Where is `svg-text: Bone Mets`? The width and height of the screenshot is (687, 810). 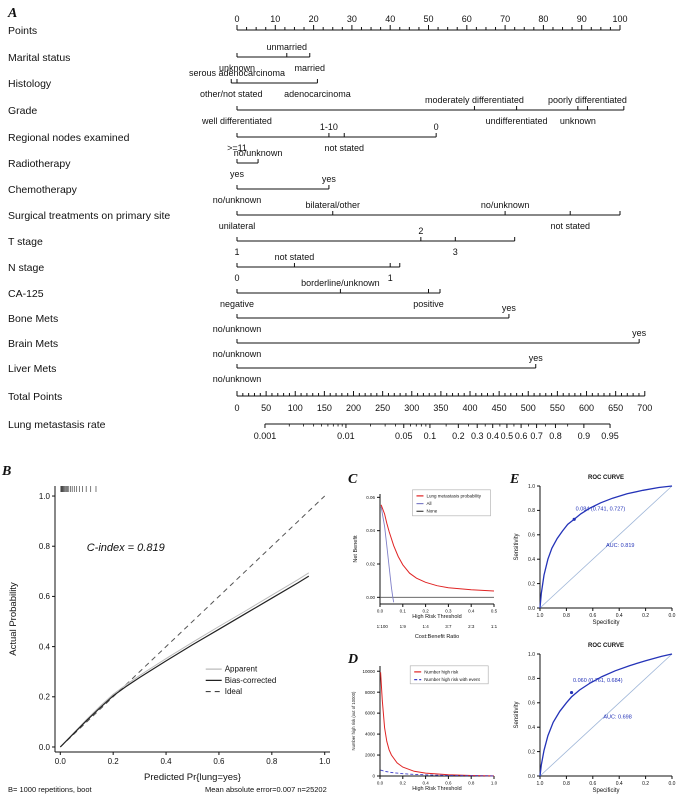
svg-text: Bone Mets is located at coordinates (33, 319).